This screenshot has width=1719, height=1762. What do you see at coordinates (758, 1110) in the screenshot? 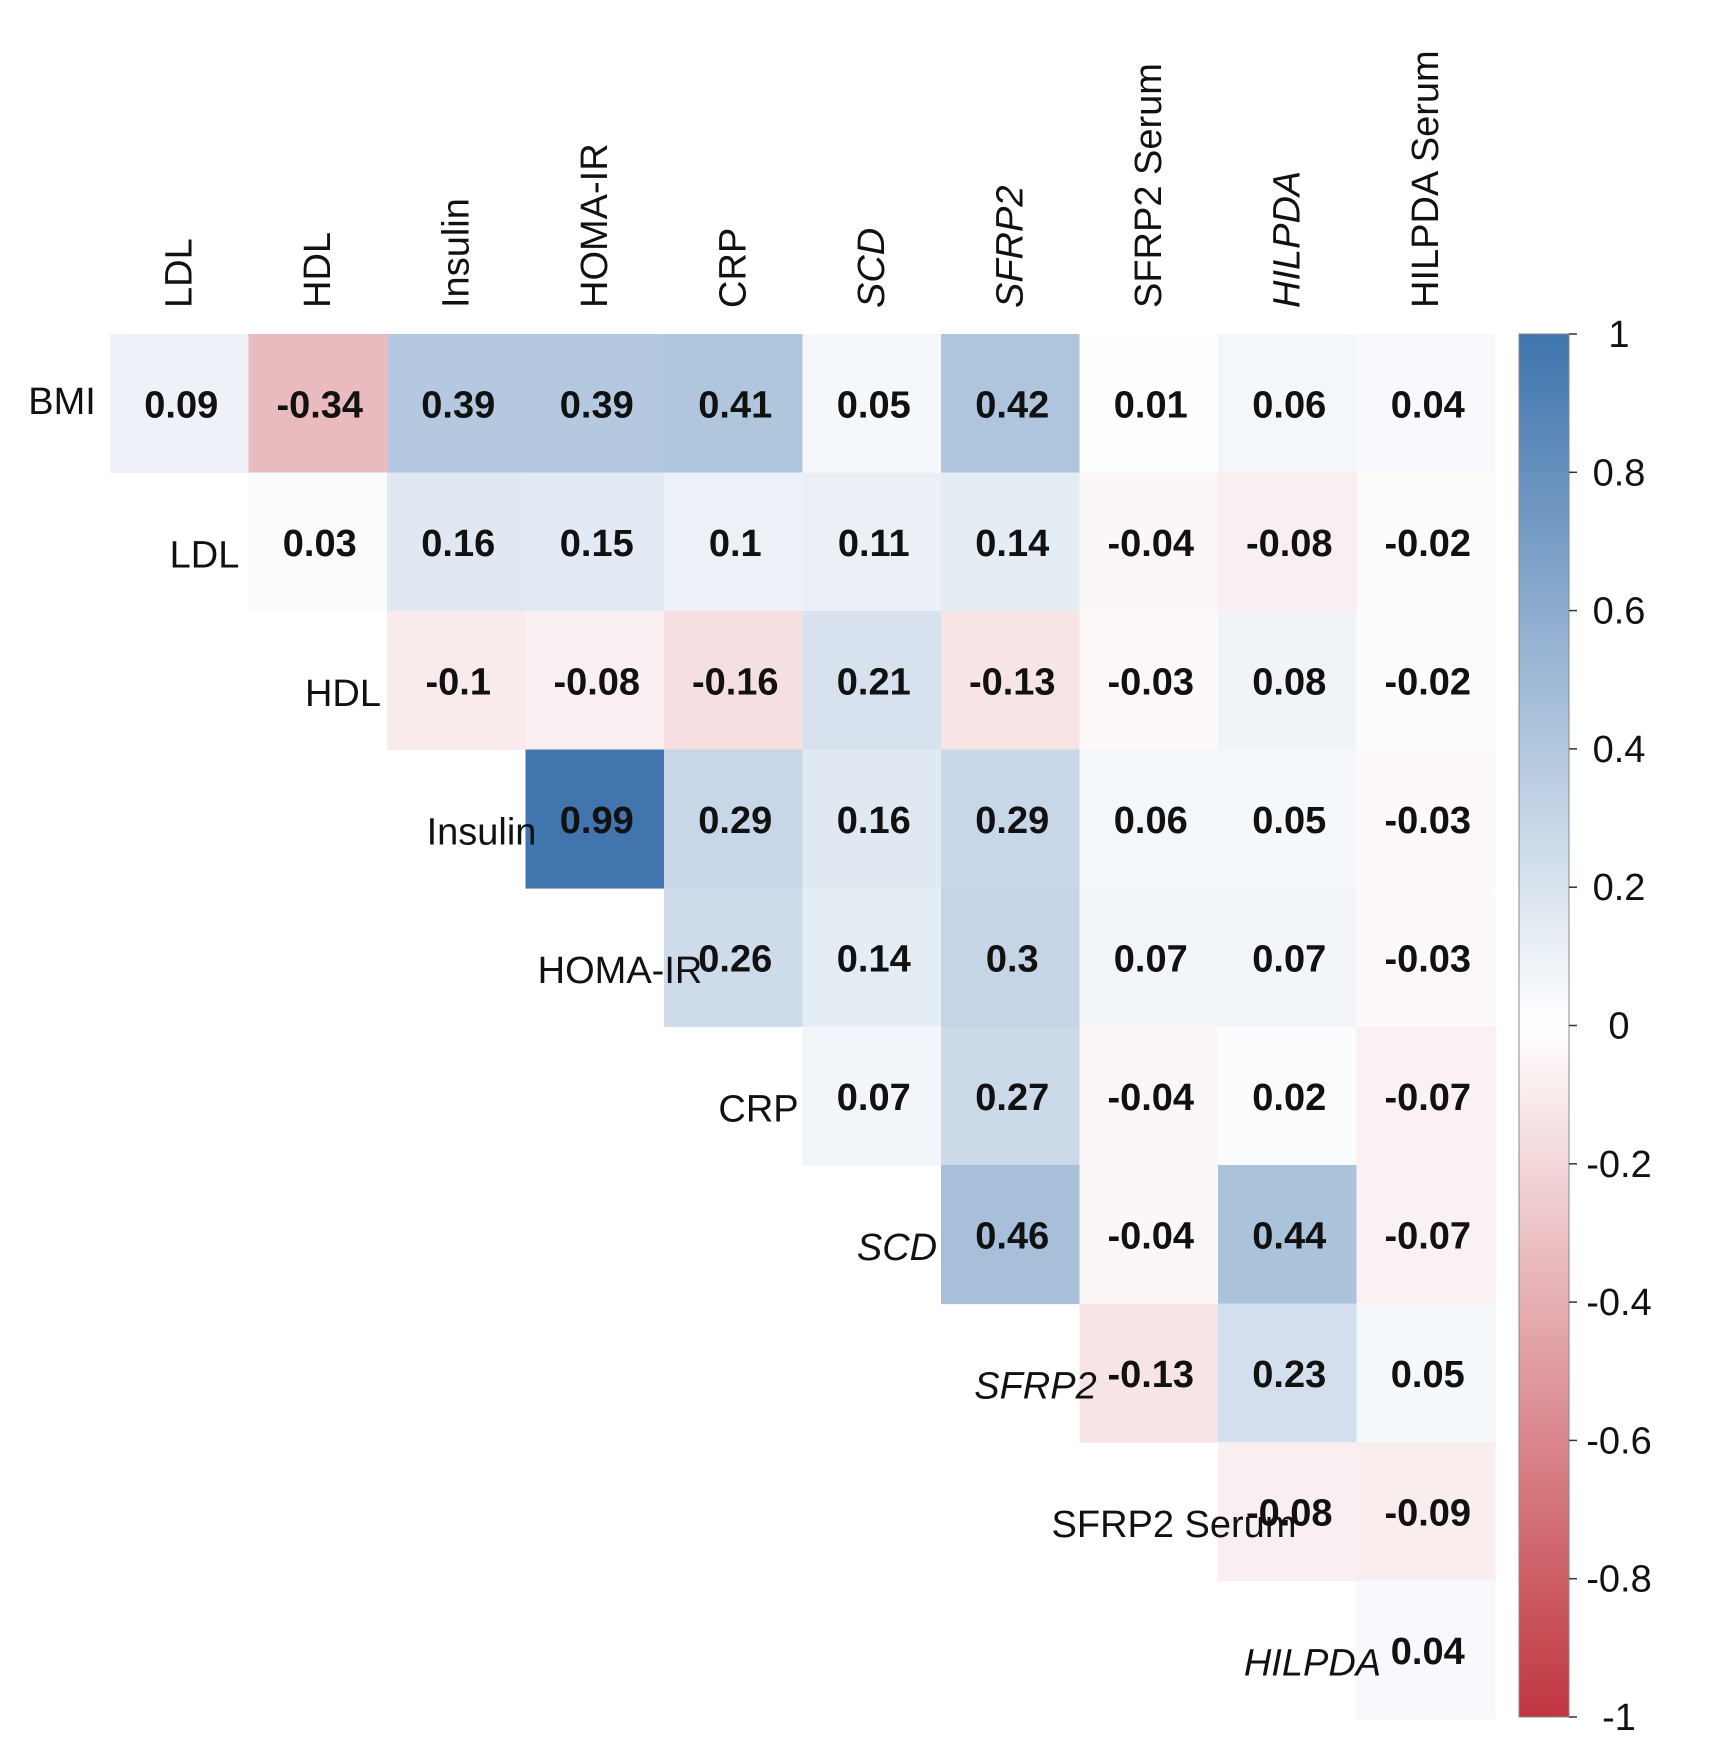
I see `row-label: CRP` at bounding box center [758, 1110].